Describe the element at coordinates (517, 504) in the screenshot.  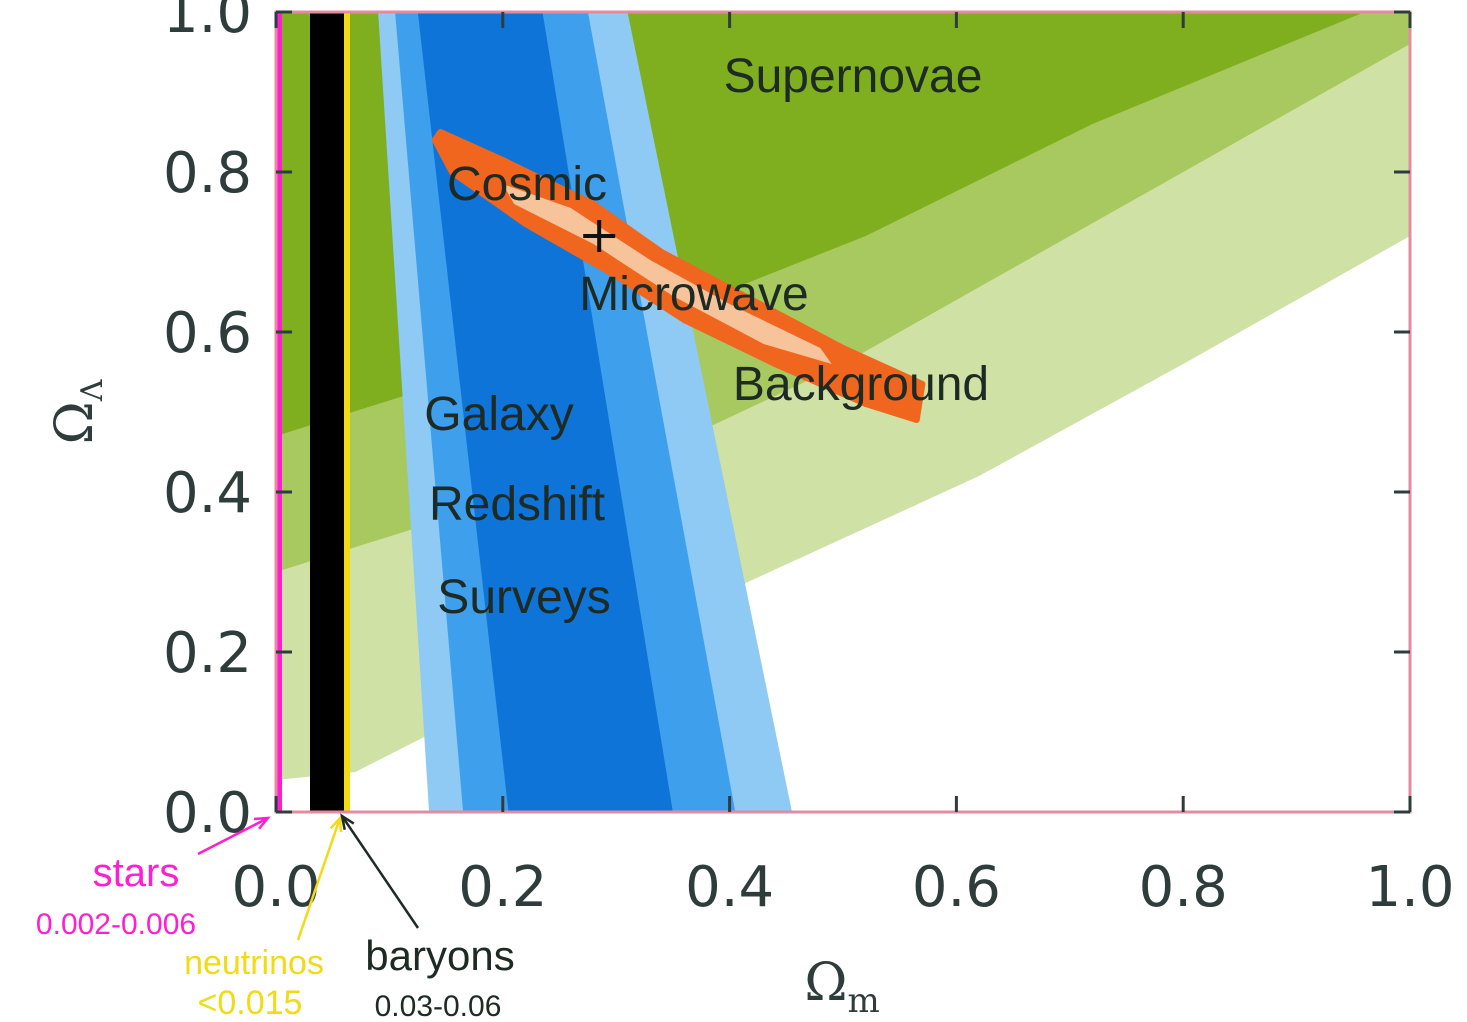
I see `galaxy-redshift-surveys-label: Redshift` at that location.